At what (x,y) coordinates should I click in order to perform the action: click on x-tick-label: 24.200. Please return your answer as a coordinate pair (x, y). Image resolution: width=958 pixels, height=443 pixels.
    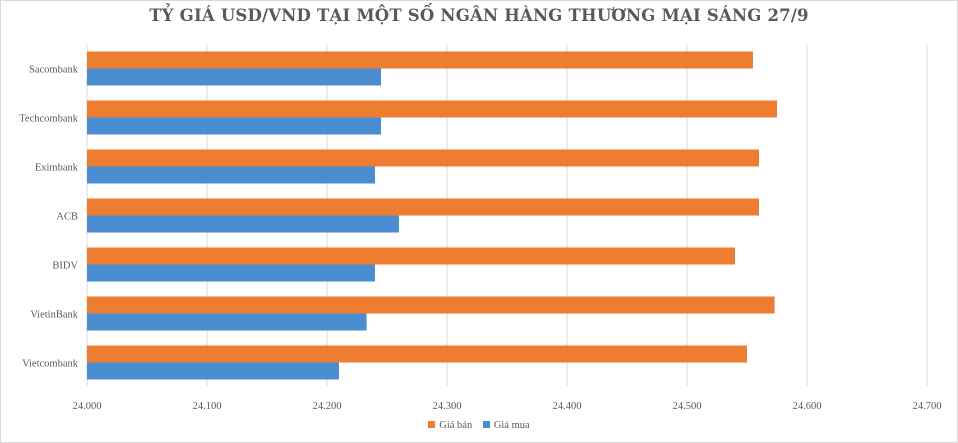
    Looking at the image, I should click on (327, 406).